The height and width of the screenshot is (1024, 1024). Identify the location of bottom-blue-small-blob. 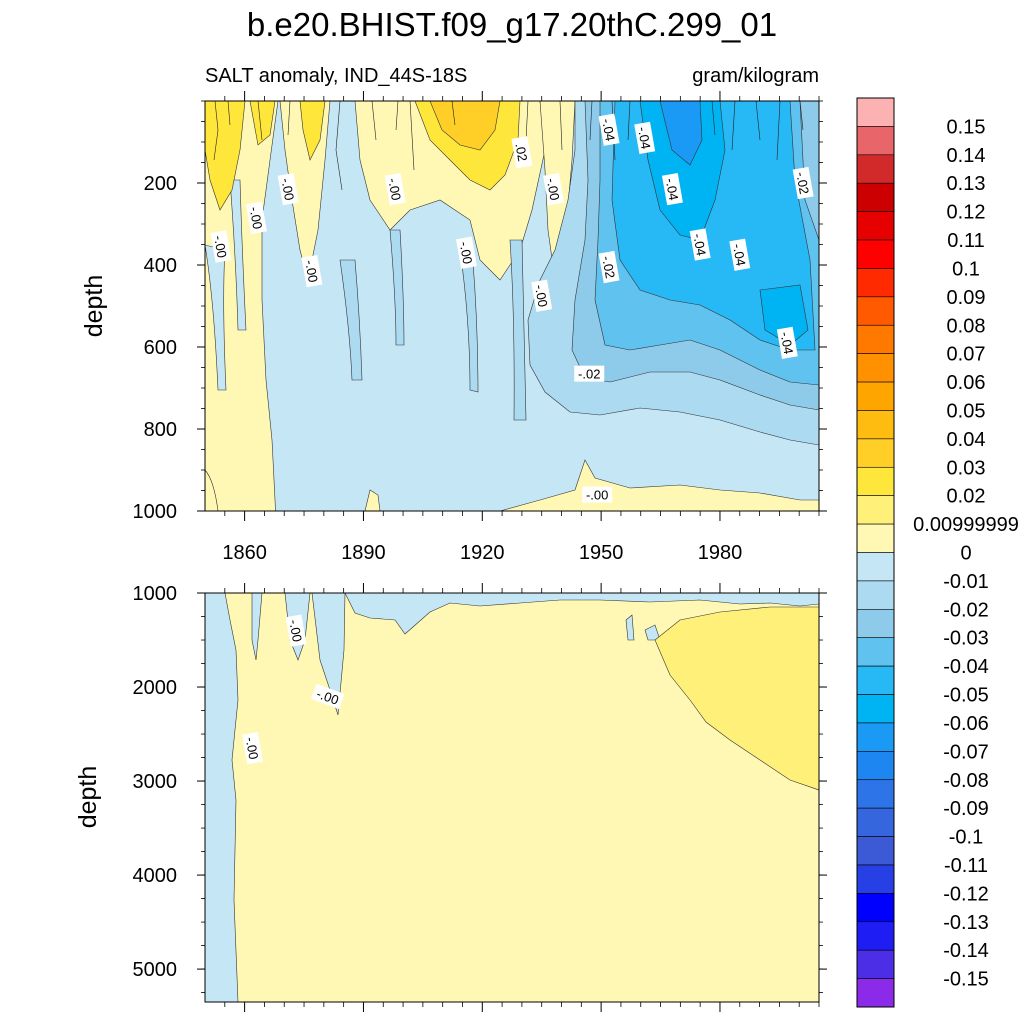
(630, 627).